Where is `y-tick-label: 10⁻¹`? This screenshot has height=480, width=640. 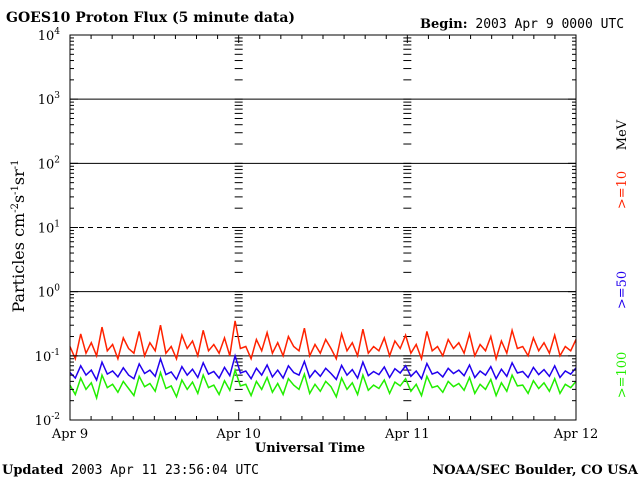 y-tick-label: 10⁻¹ is located at coordinates (47, 356).